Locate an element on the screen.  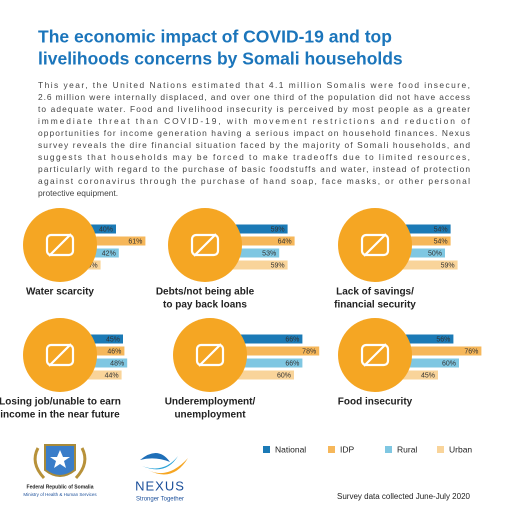
value-label: 29% is located at coordinates (91, 265).